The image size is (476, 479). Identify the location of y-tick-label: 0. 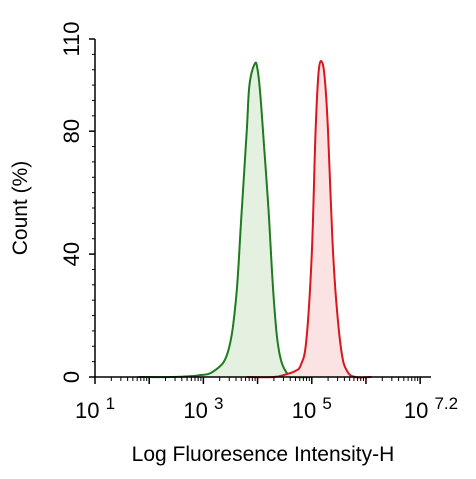
(71, 377).